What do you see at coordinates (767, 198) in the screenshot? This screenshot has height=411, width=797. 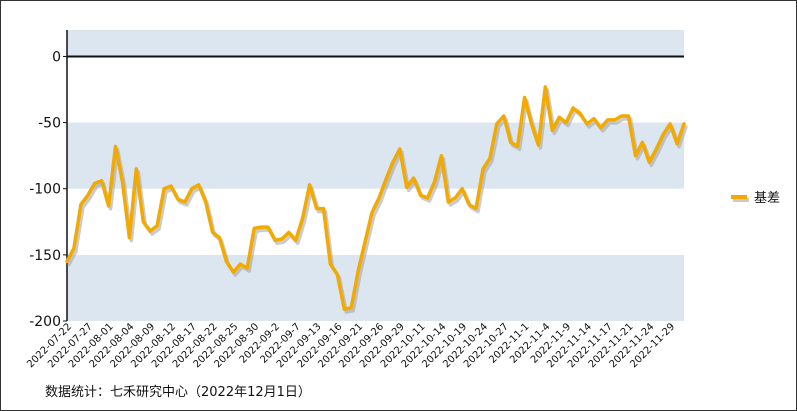 I see `legend-label: 基差` at bounding box center [767, 198].